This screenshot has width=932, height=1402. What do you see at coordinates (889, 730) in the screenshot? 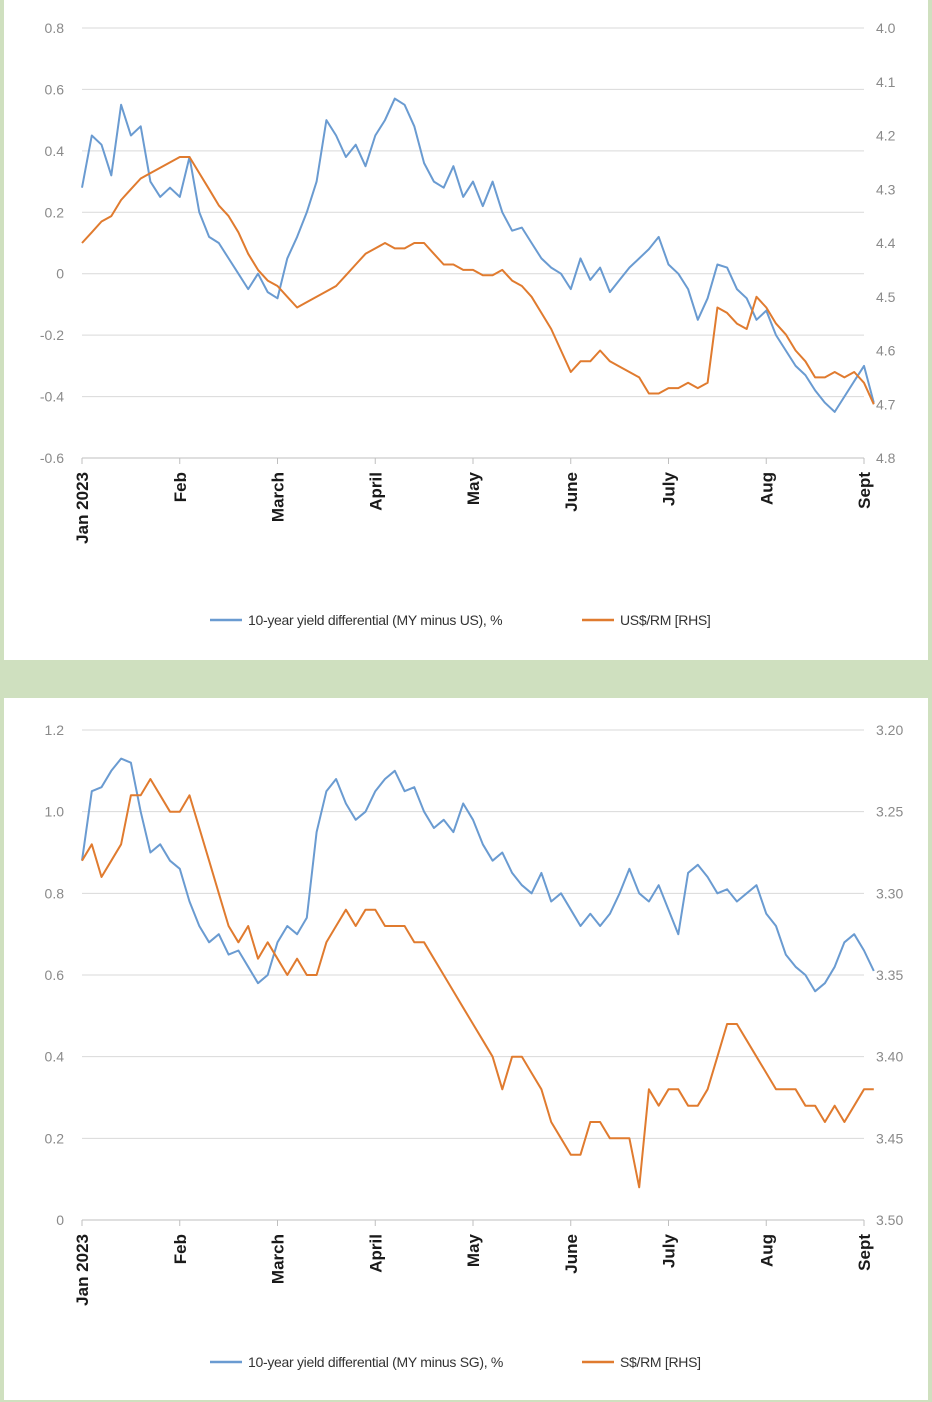
I see `right-tick-label: 3.20` at bounding box center [889, 730].